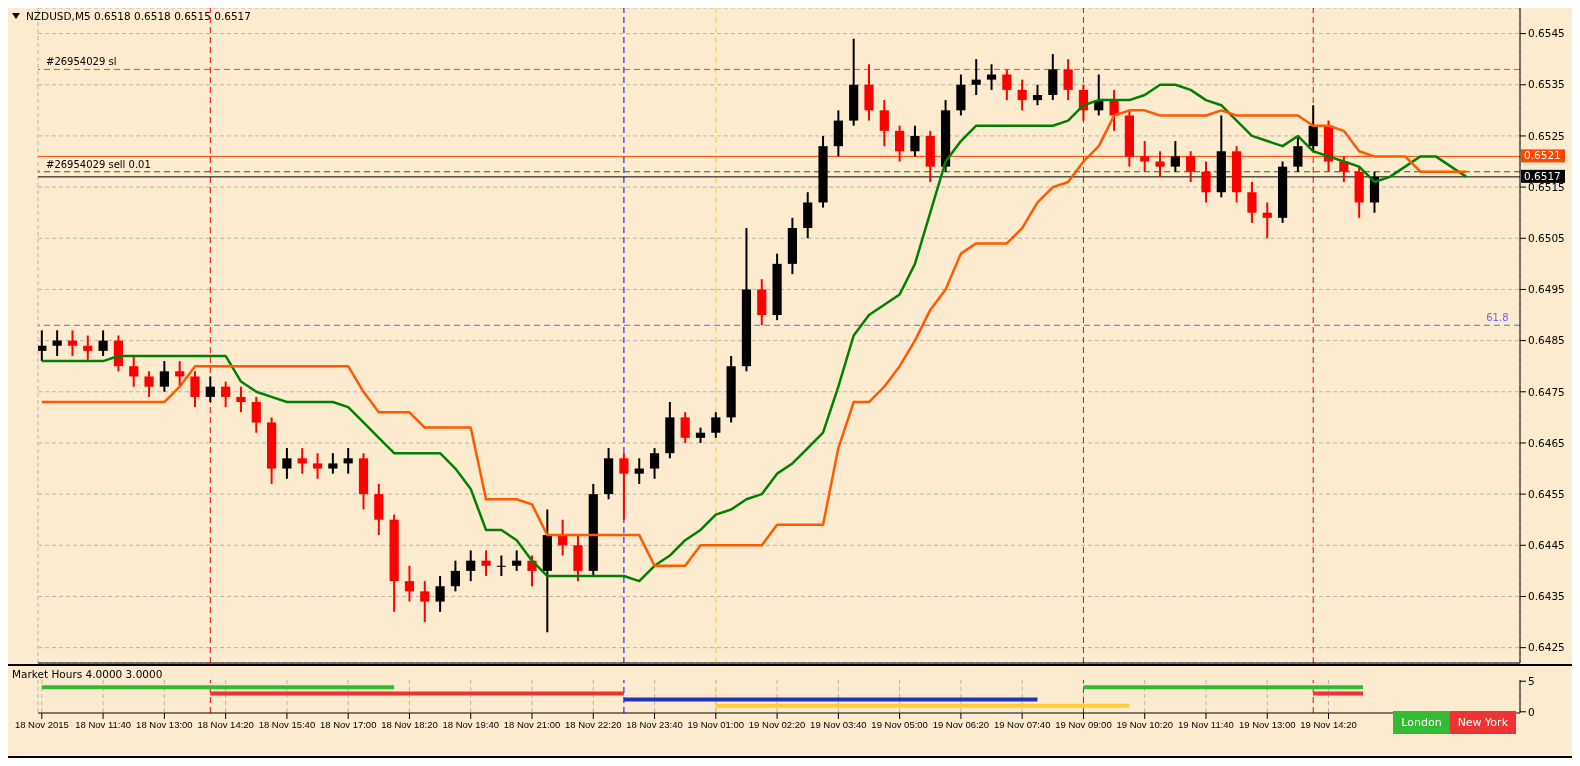 The width and height of the screenshot is (1580, 766). Describe the element at coordinates (1267, 724) in the screenshot. I see `x-tick-label: 19 Nov 13:00` at that location.